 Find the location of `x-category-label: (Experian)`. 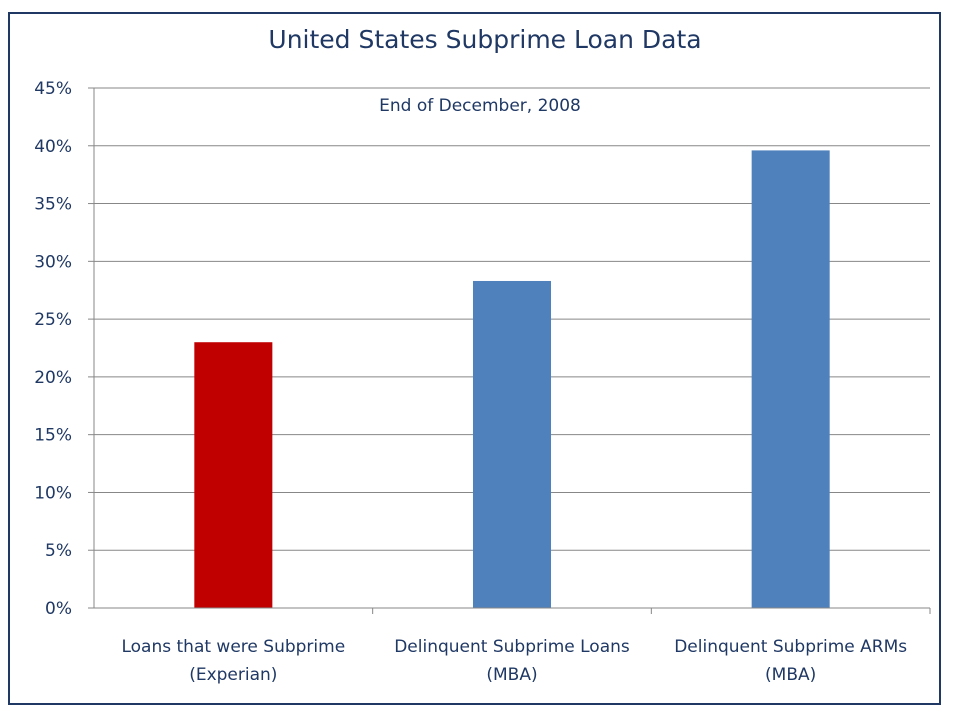

x-category-label: (Experian) is located at coordinates (233, 675).